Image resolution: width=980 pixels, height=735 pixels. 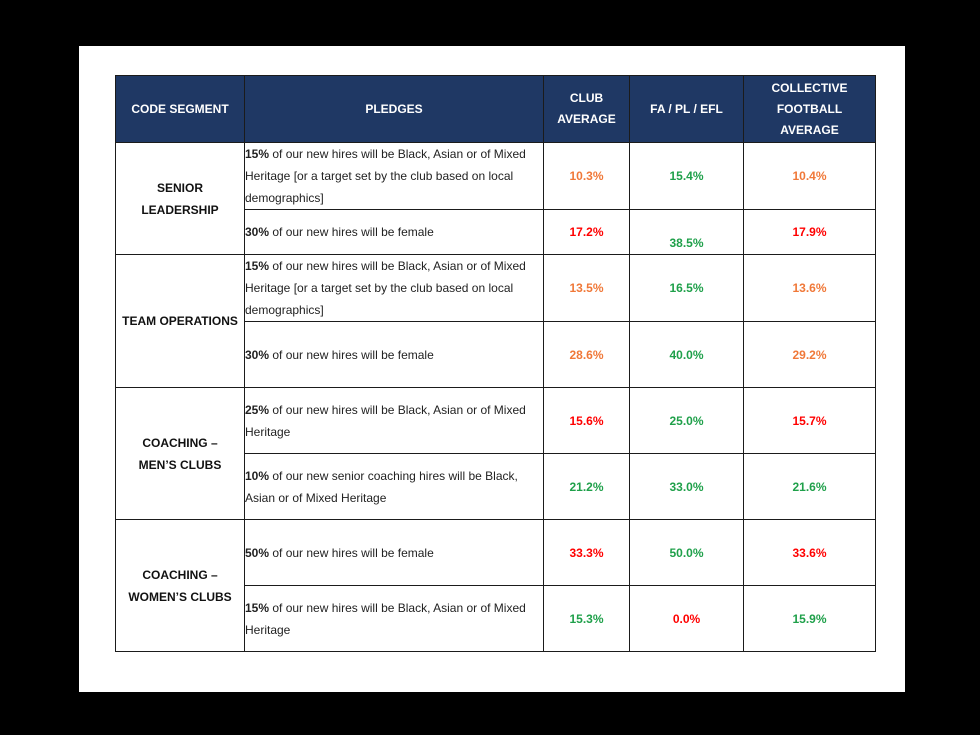 What do you see at coordinates (586, 486) in the screenshot?
I see `club-average-cell: 21.2%` at bounding box center [586, 486].